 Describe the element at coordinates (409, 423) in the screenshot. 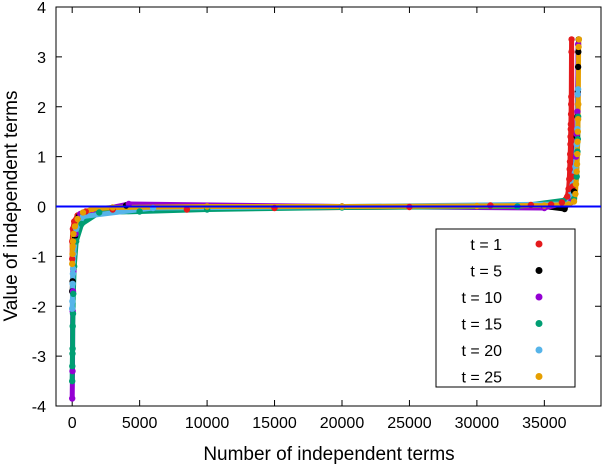

I see `x-tick-label: 25000` at that location.